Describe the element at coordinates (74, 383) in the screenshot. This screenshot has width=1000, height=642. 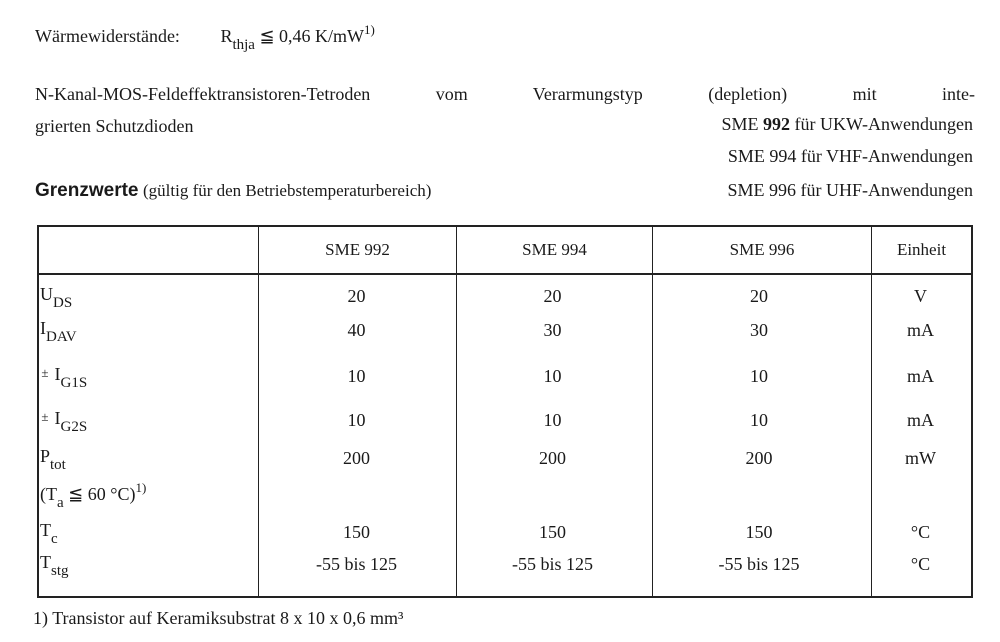
I see `param-subscript: G1S` at that location.